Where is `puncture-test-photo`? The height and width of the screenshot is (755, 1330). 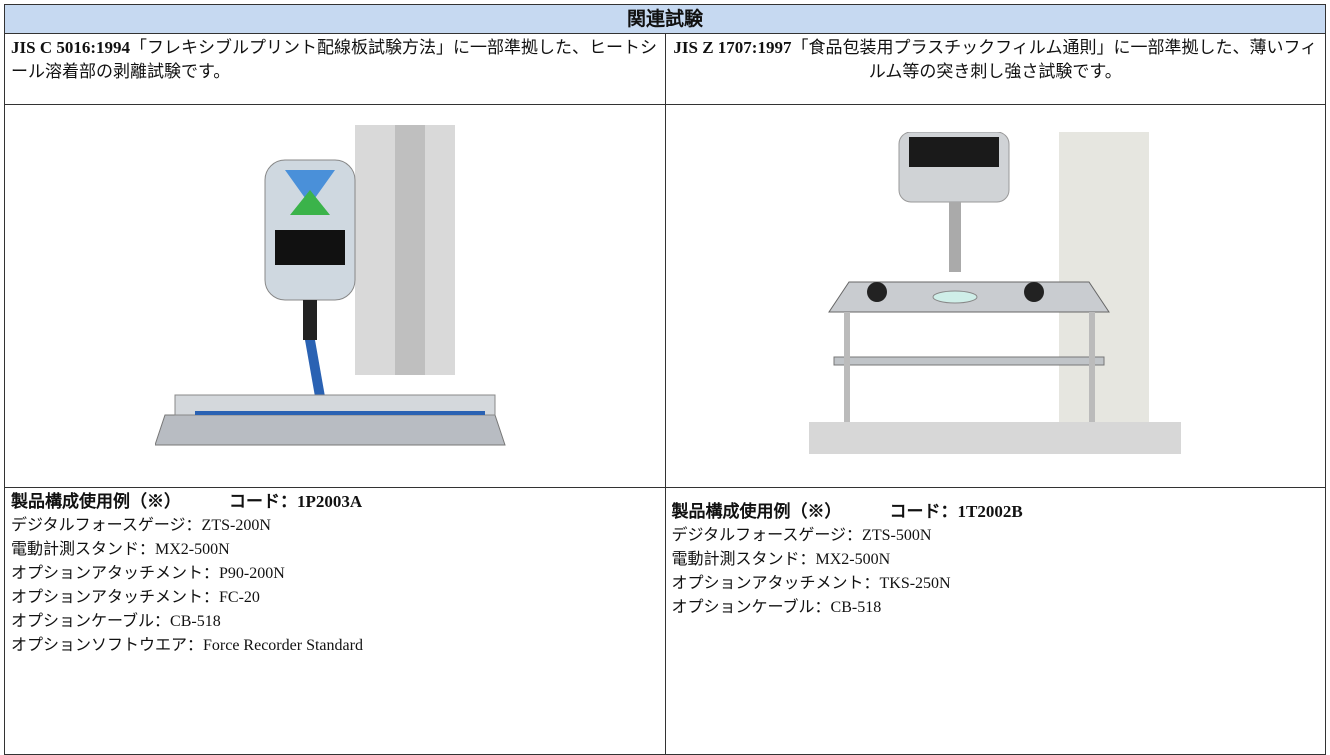 puncture-test-photo is located at coordinates (995, 292).